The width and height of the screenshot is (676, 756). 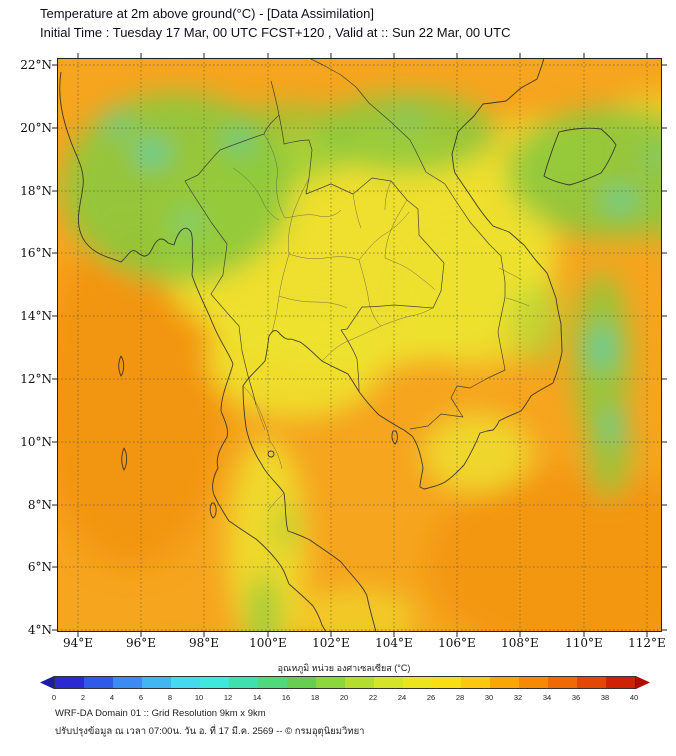 What do you see at coordinates (36, 65) in the screenshot?
I see `lat-label: 22°N` at bounding box center [36, 65].